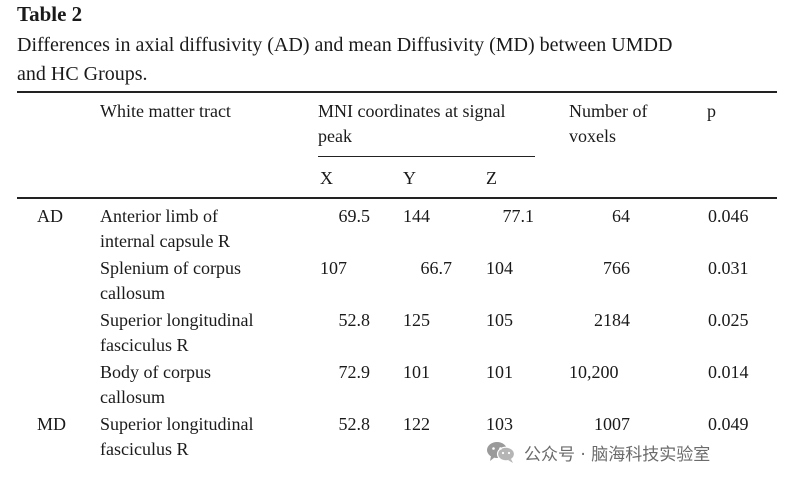 The height and width of the screenshot is (482, 785). I want to click on row-z: 104, so click(499, 268).